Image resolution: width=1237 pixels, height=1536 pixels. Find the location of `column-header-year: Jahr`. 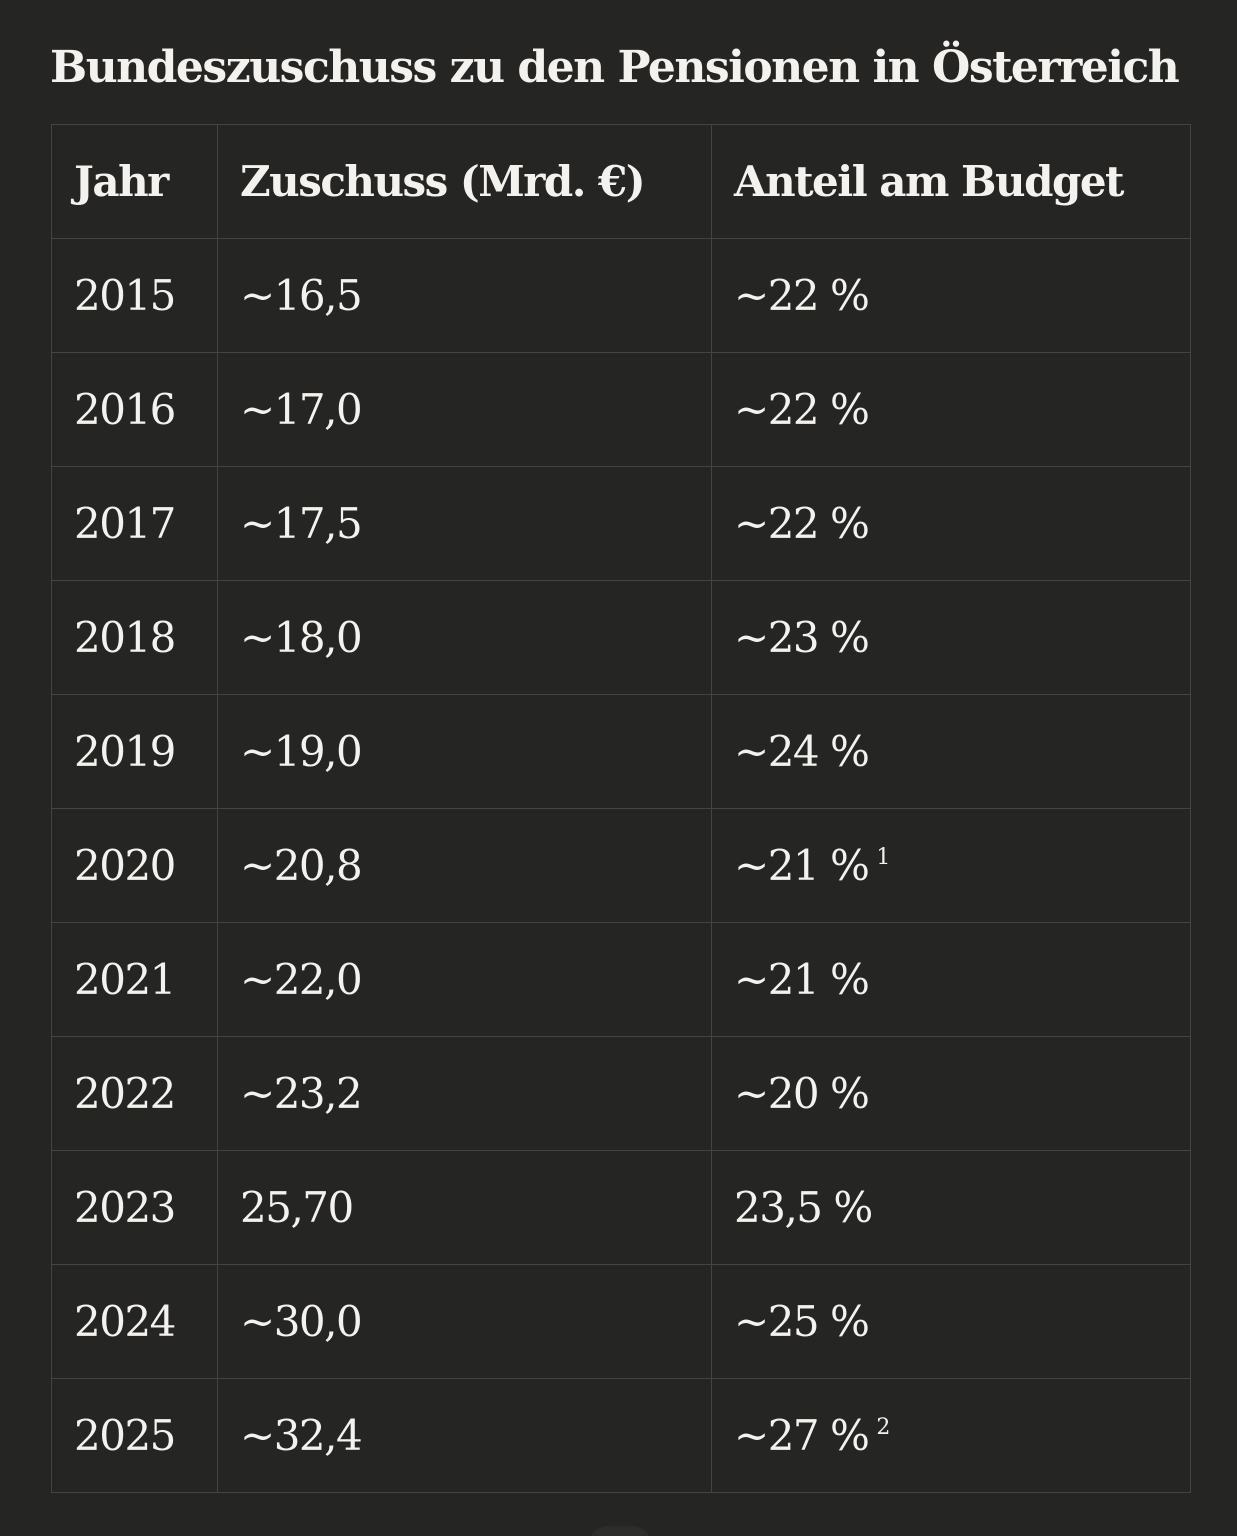

column-header-year: Jahr is located at coordinates (134, 181).